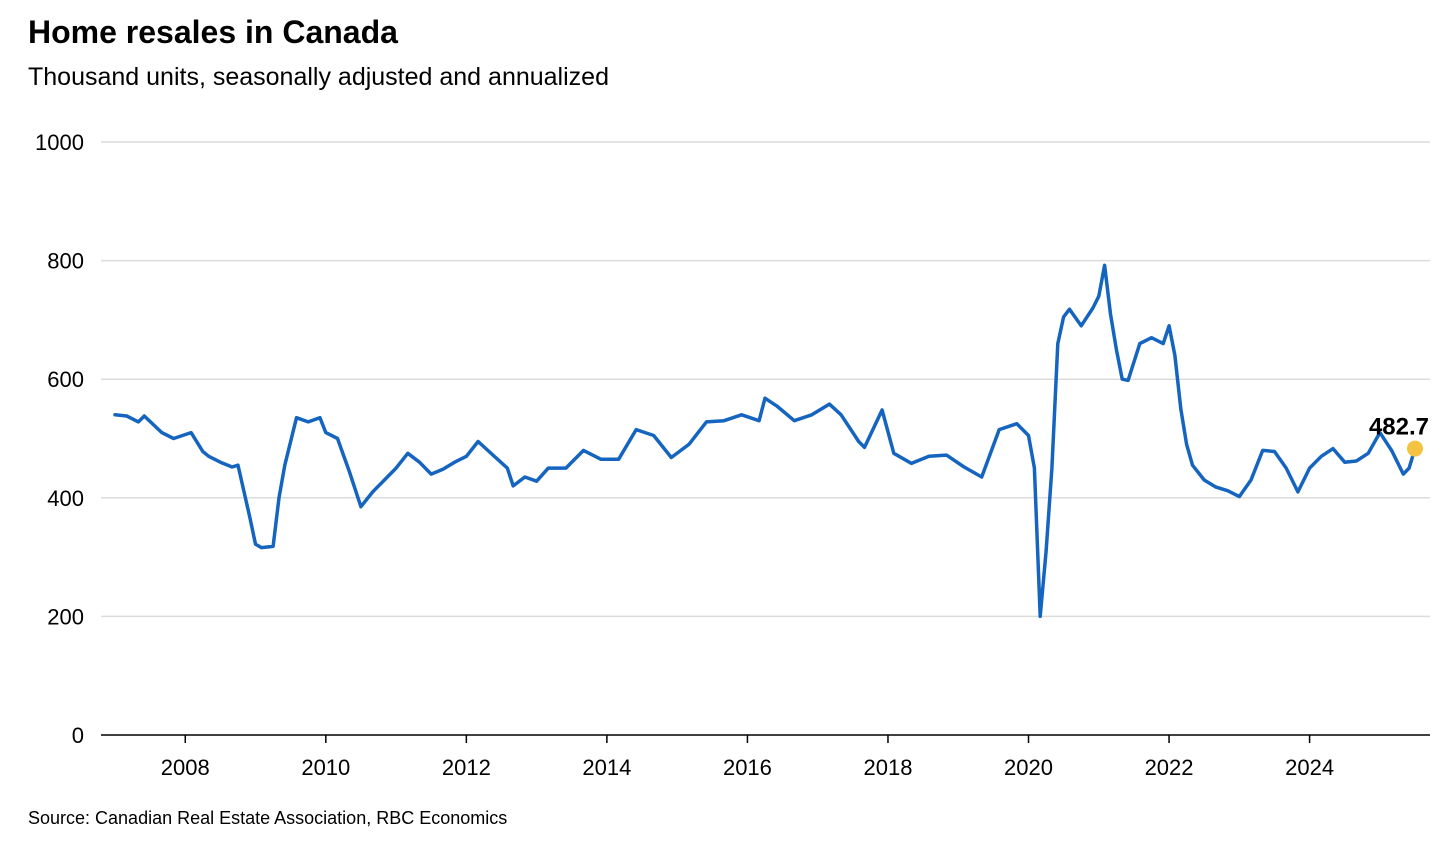  I want to click on x-tick-label: 2014, so click(606, 767).